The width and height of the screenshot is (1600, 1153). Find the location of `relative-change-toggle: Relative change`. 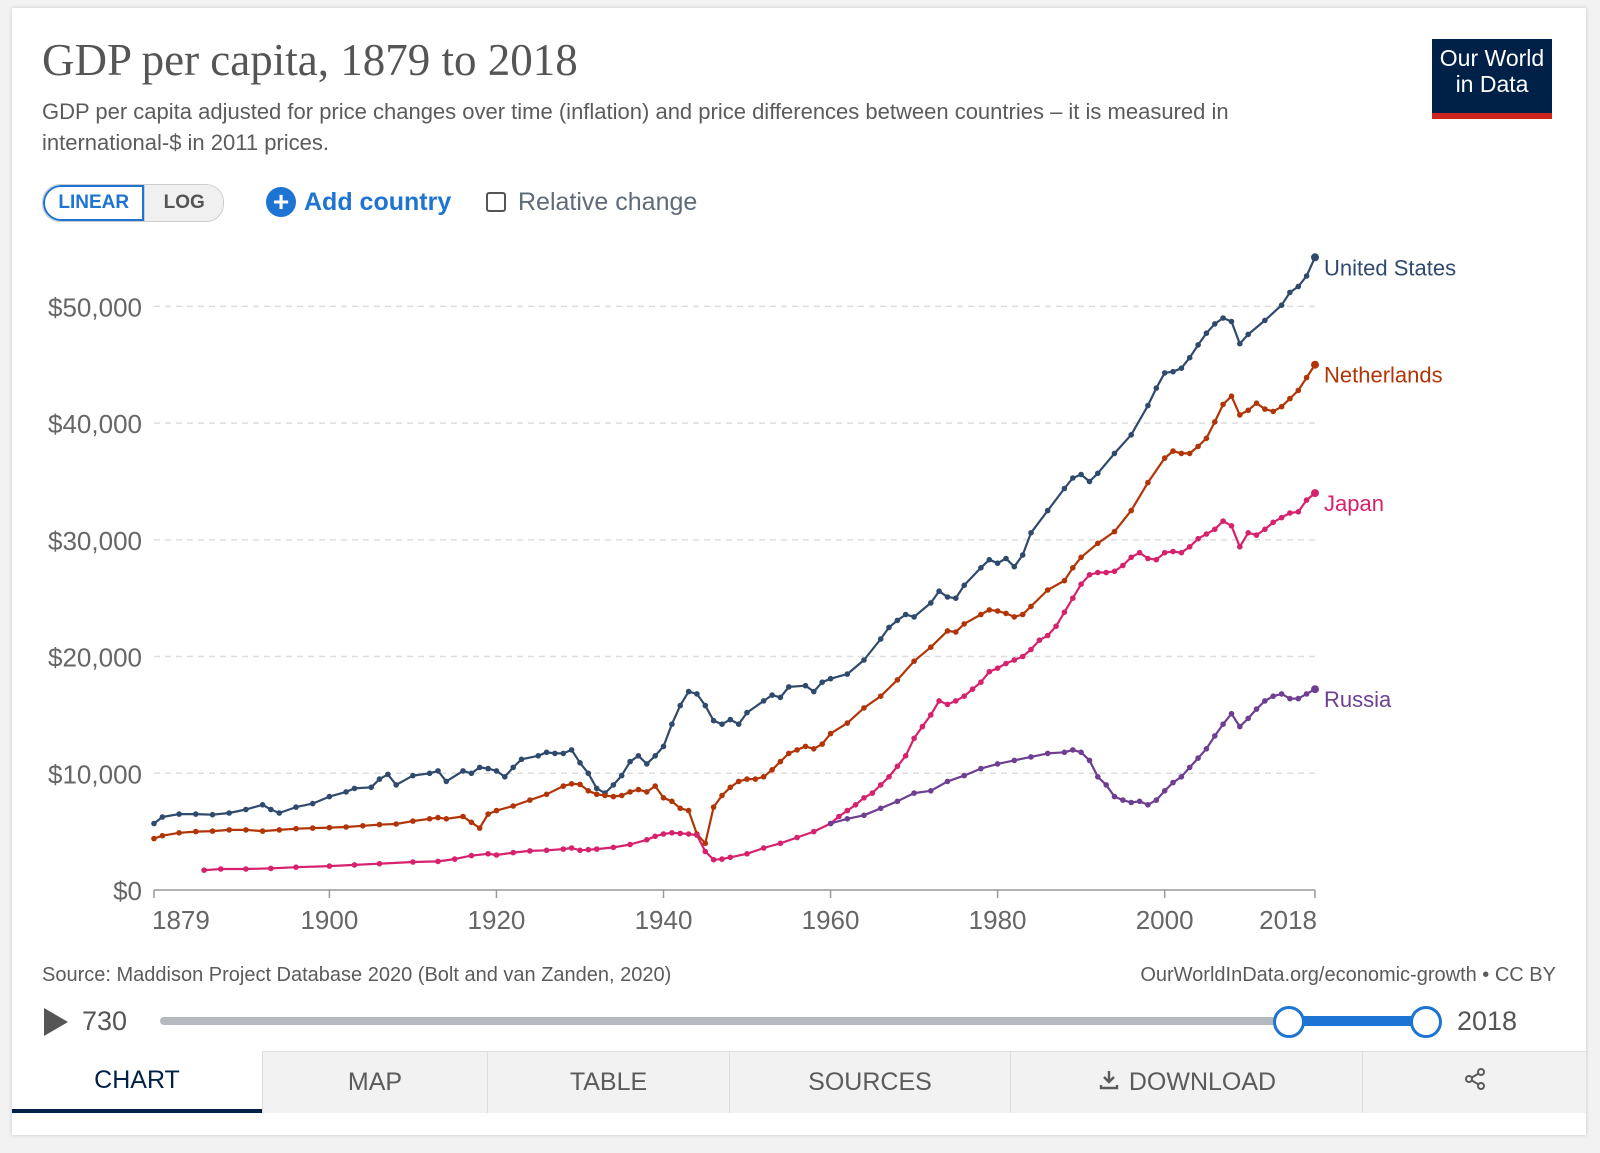

relative-change-toggle: Relative change is located at coordinates (591, 202).